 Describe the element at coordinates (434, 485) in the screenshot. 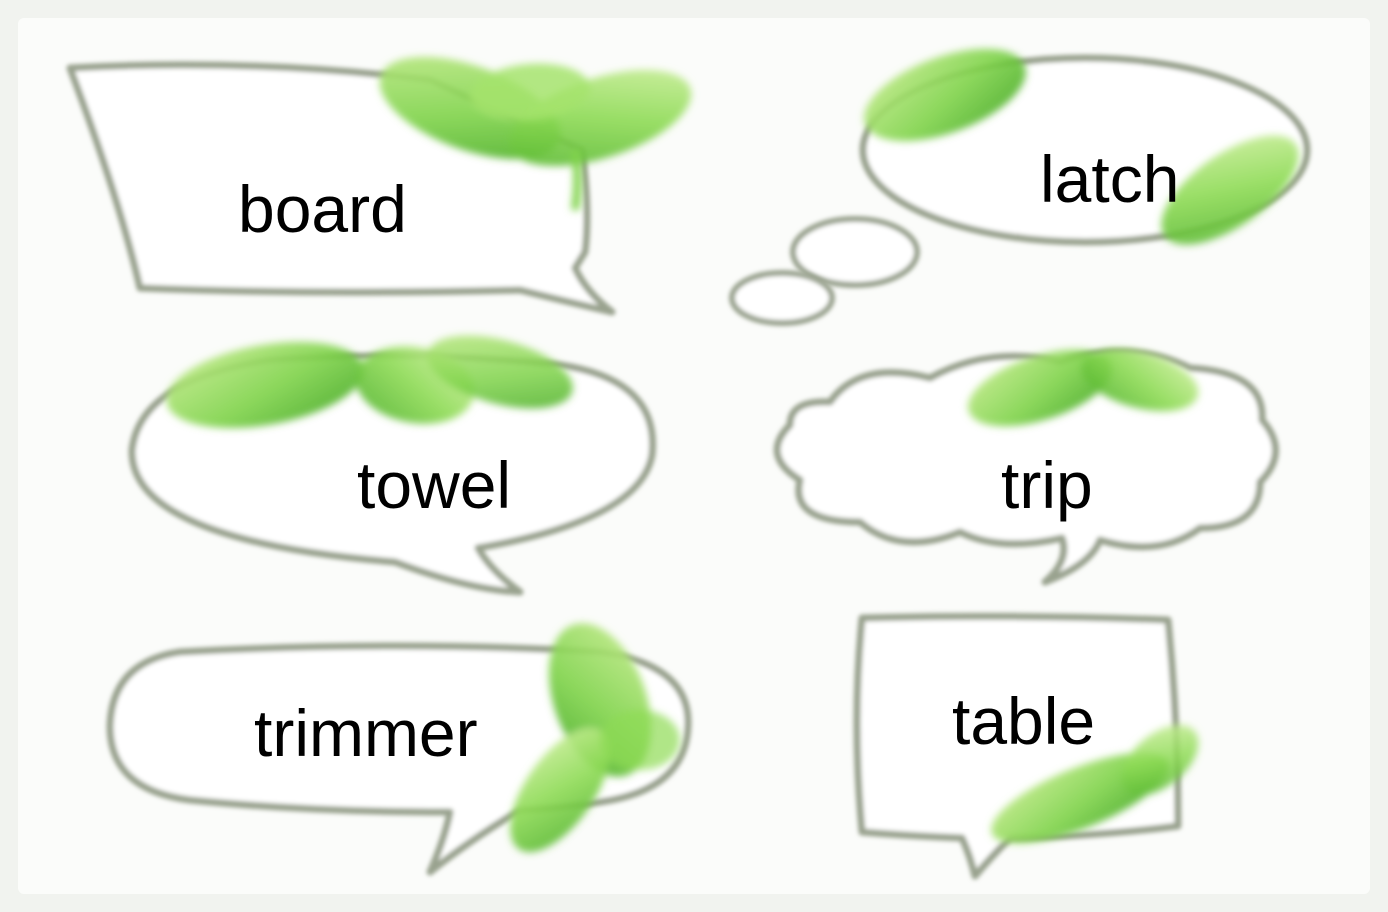

I see `word-towel: towel` at that location.